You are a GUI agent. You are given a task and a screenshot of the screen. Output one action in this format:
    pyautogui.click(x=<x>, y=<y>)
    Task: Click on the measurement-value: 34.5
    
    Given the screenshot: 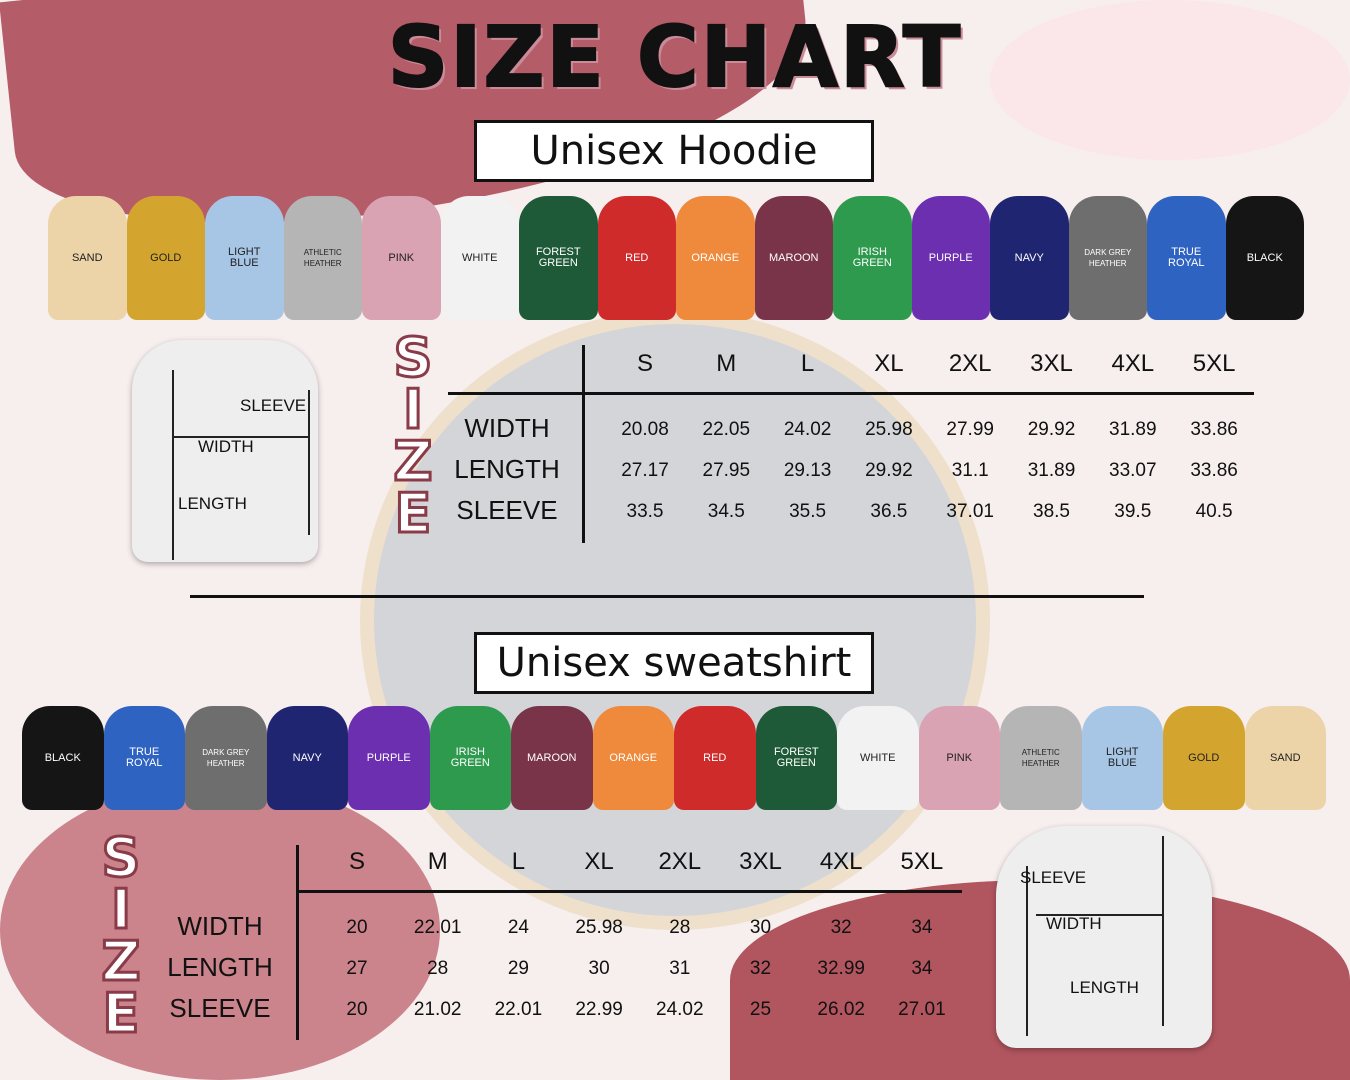 What is the action you would take?
    pyautogui.click(x=726, y=511)
    